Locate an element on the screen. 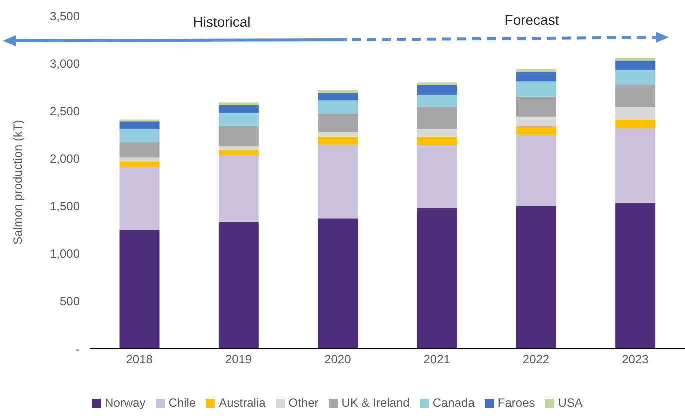  x-tick-label: 2018 is located at coordinates (140, 359).